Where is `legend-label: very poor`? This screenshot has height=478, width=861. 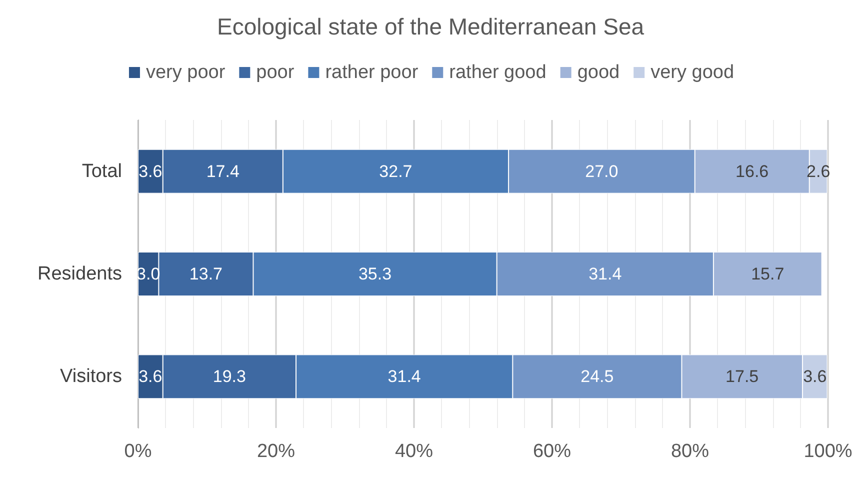
legend-label: very poor is located at coordinates (186, 72).